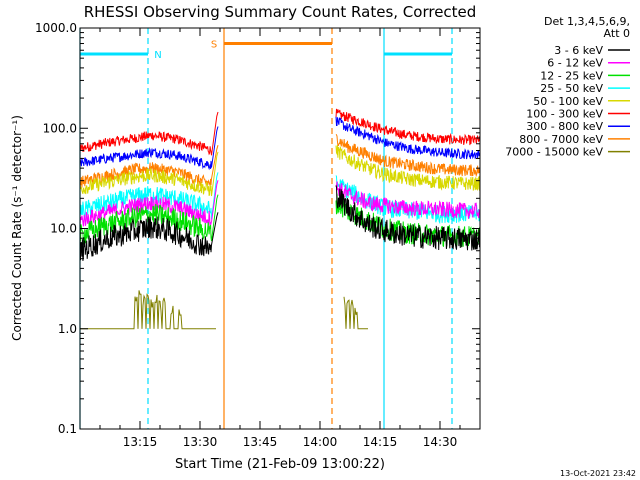 The width and height of the screenshot is (640, 480). What do you see at coordinates (63, 229) in the screenshot?
I see `y-tick-label-3: 10.0` at bounding box center [63, 229].